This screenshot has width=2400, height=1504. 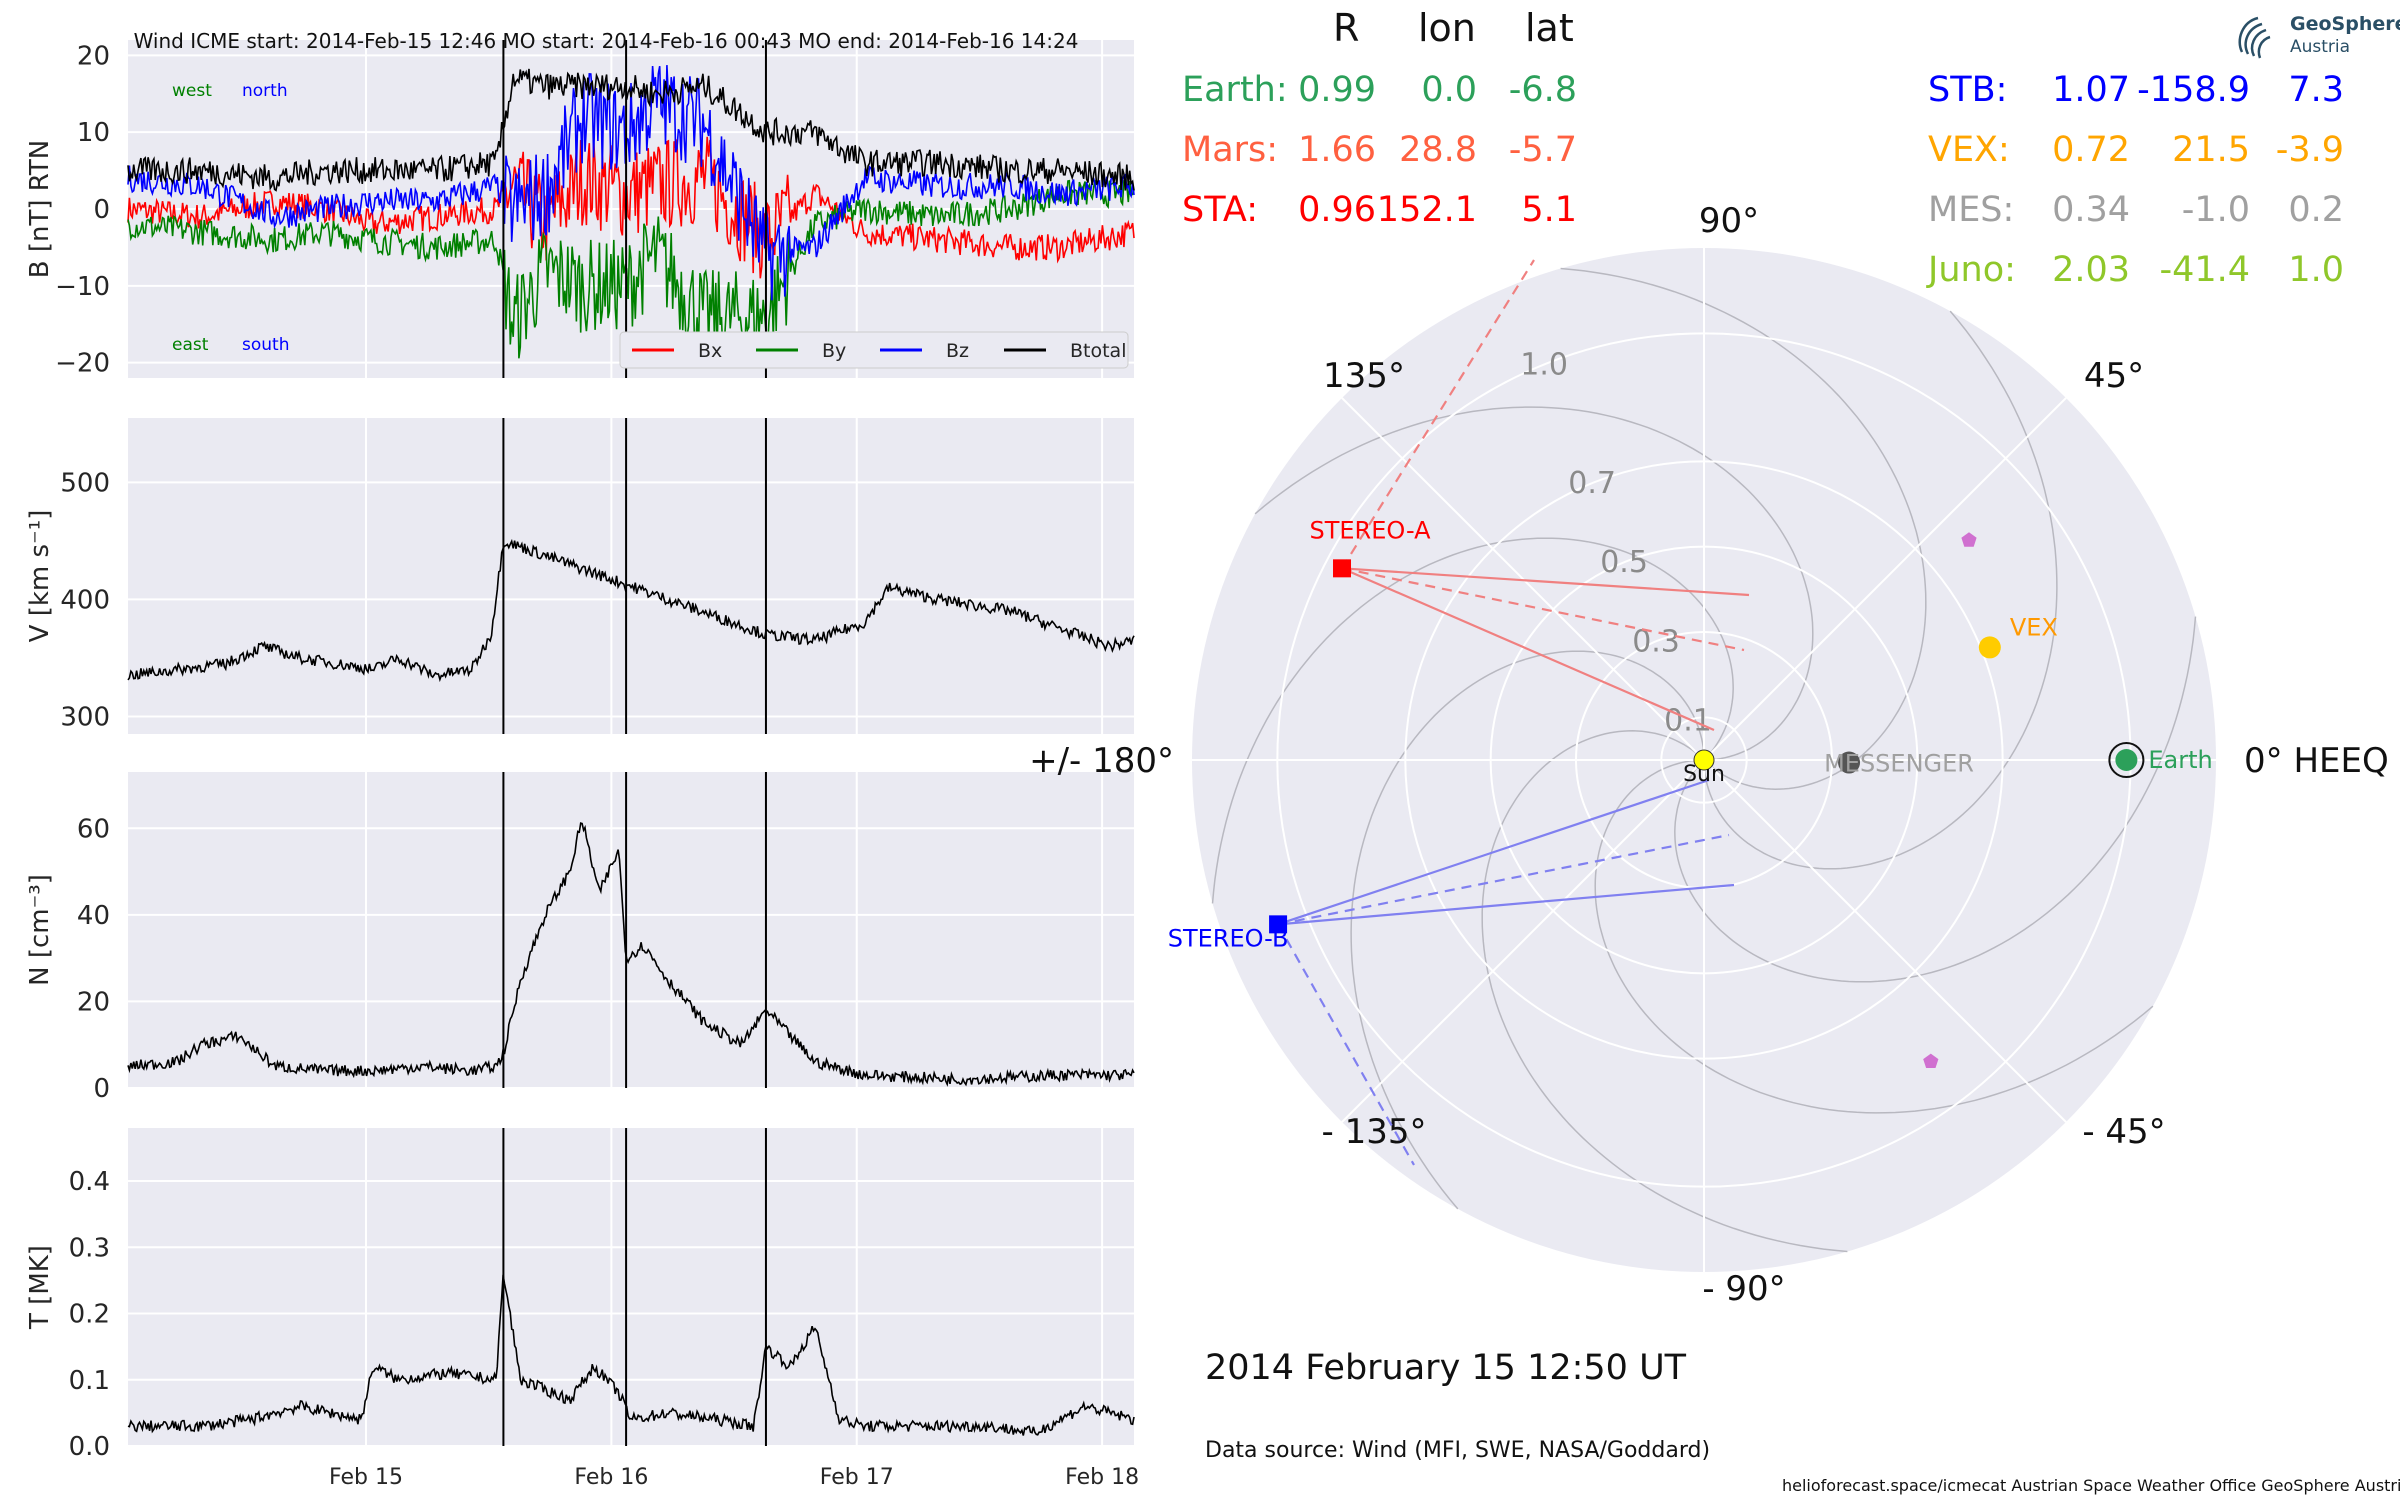 What do you see at coordinates (1849, 762) in the screenshot?
I see `messenger-marker` at bounding box center [1849, 762].